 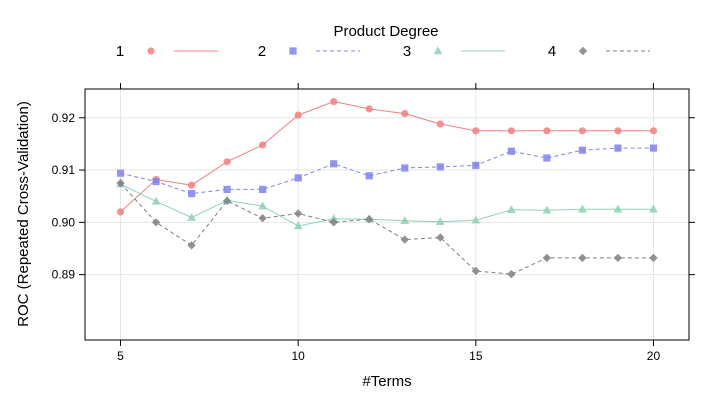 I want to click on legend-items: 1 2 3 4, so click(x=383, y=51).